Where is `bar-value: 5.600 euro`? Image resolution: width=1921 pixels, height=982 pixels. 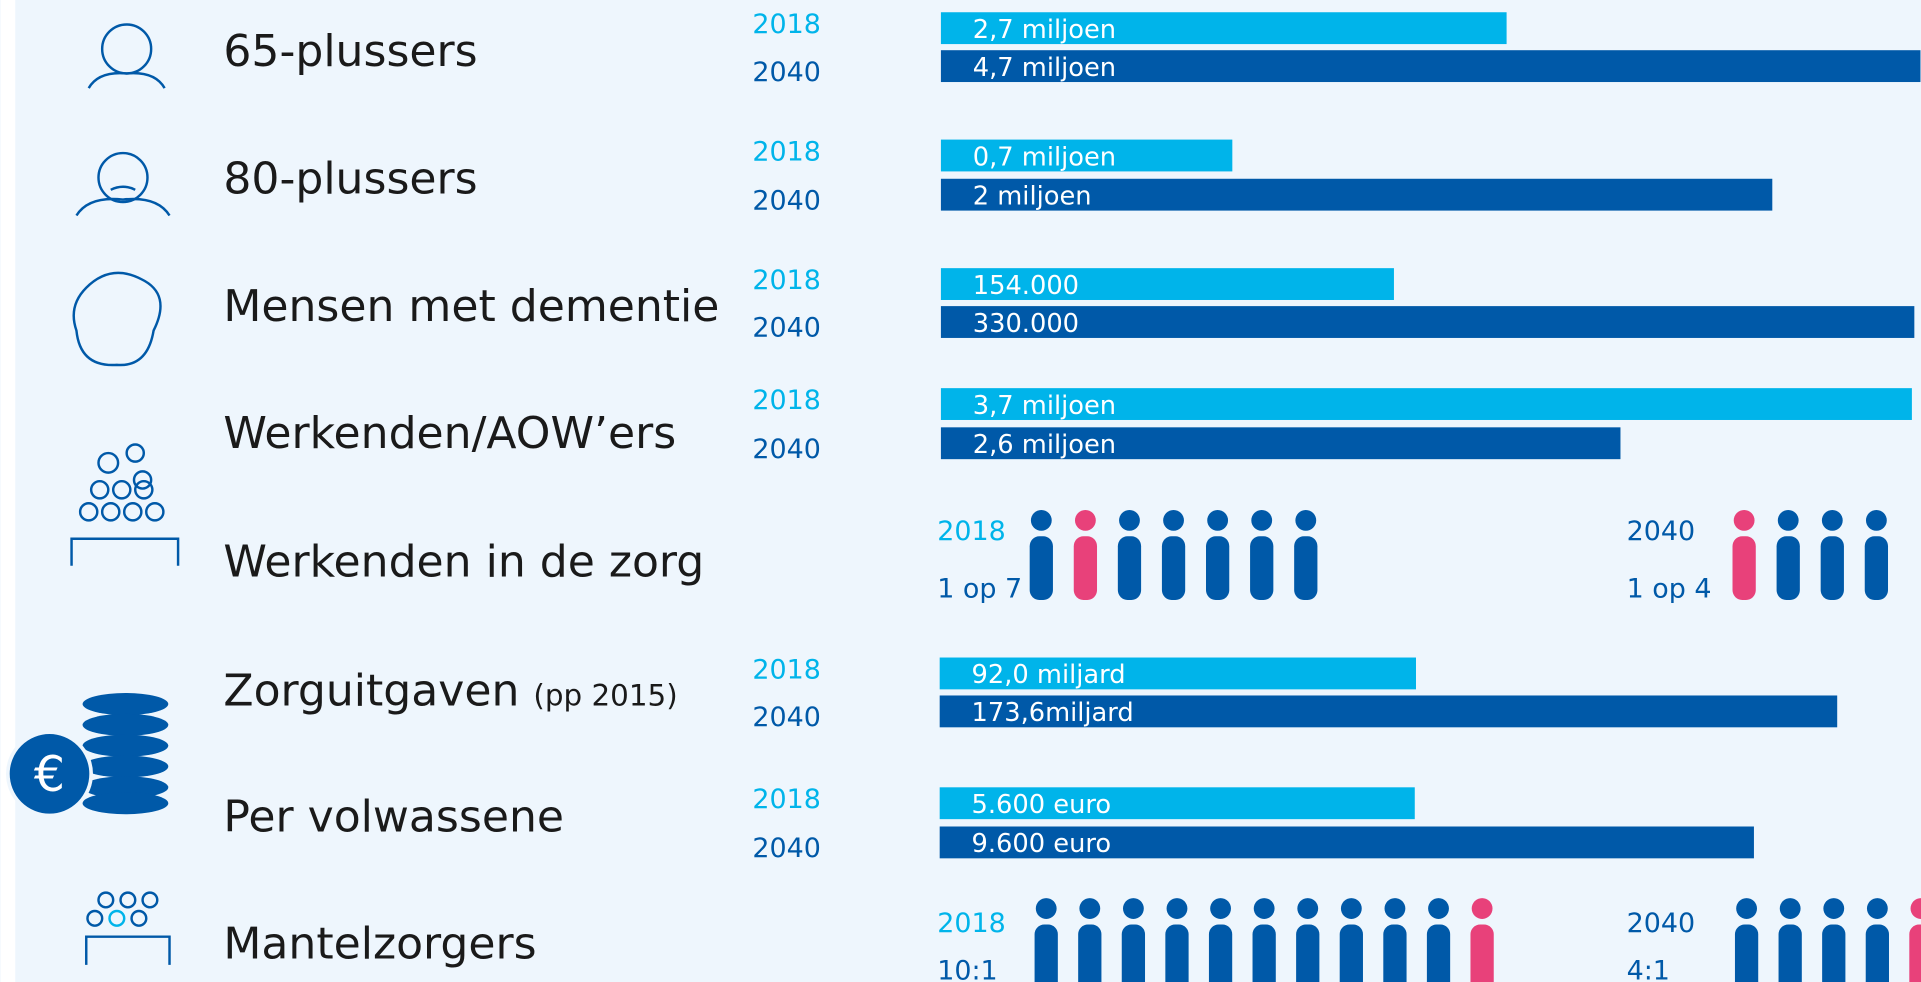
bar-value: 5.600 euro is located at coordinates (1042, 805).